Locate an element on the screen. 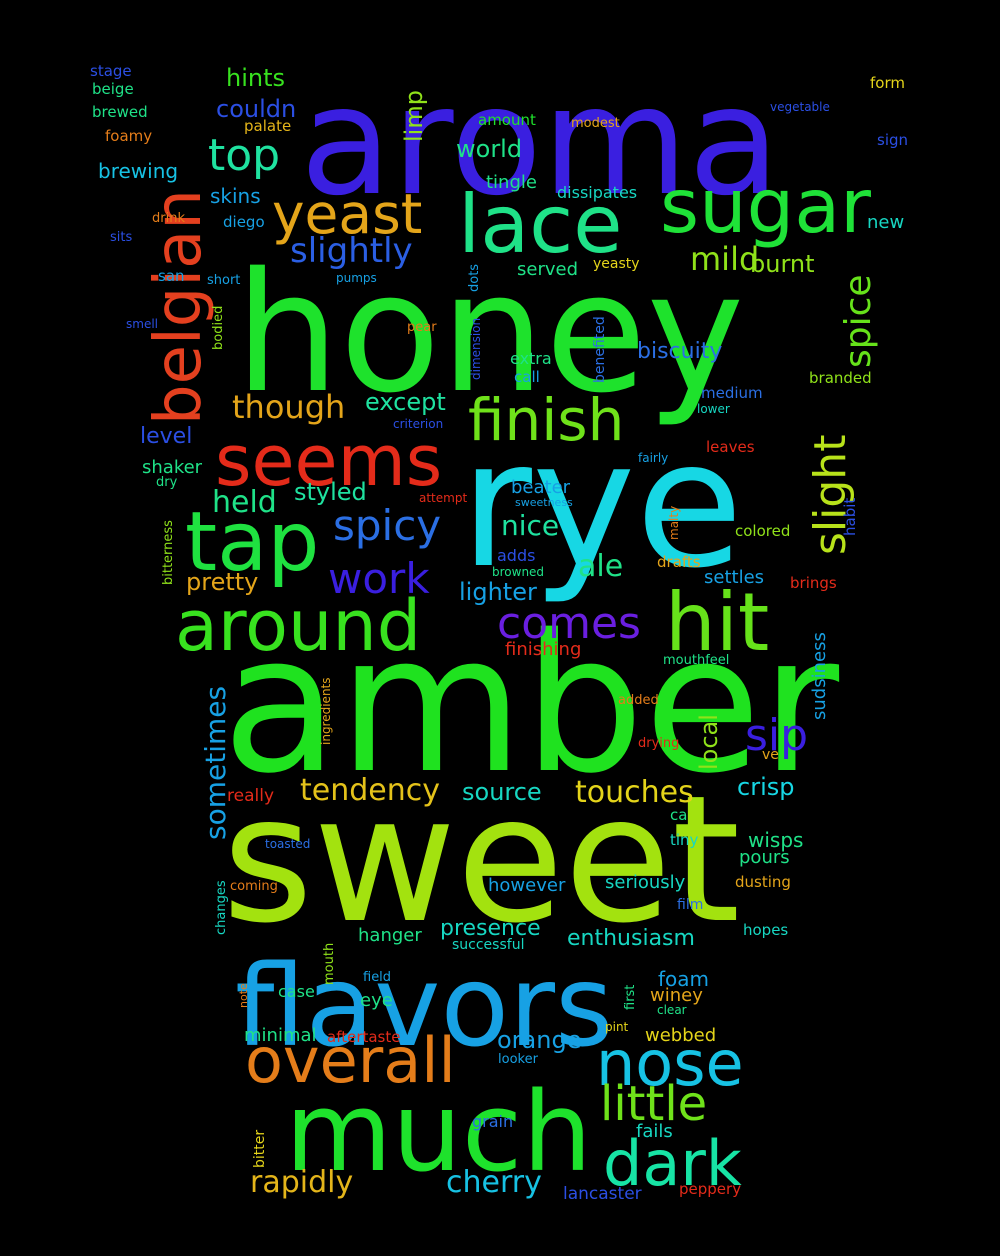 Image resolution: width=1000 pixels, height=1256 pixels. word-sugar: sugar is located at coordinates (765, 206).